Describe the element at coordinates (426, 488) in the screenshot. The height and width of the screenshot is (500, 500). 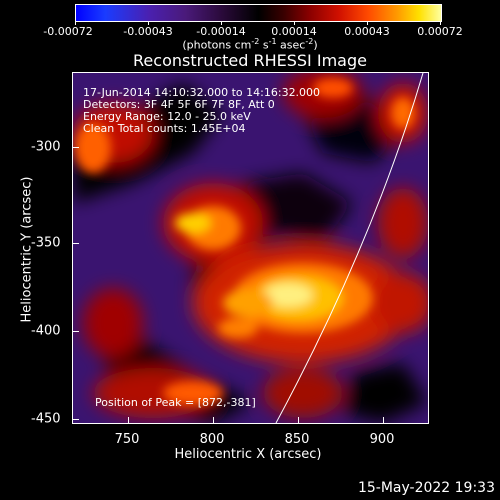
I see `footer-date: 15-May-2022 19:33` at that location.